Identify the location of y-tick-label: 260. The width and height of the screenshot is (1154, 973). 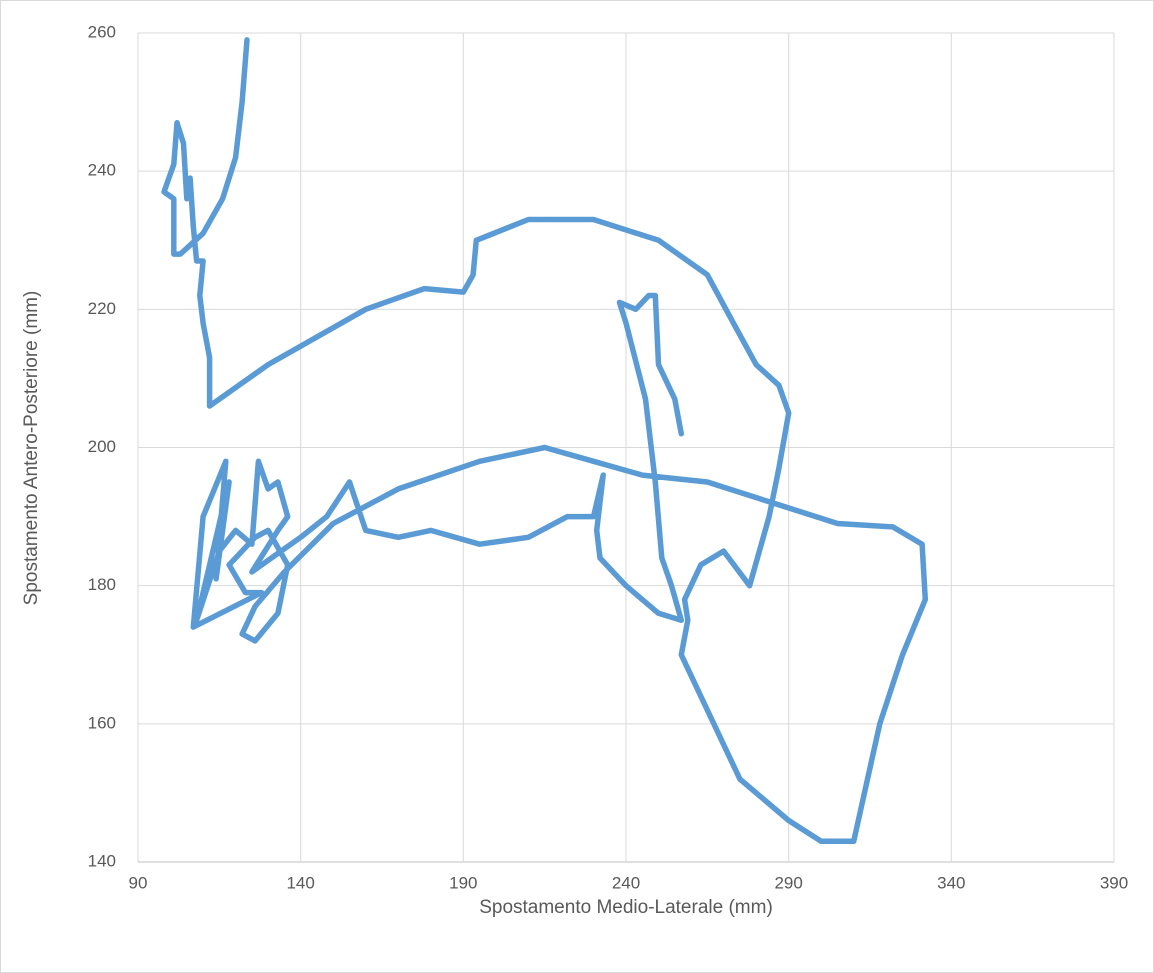
(102, 31).